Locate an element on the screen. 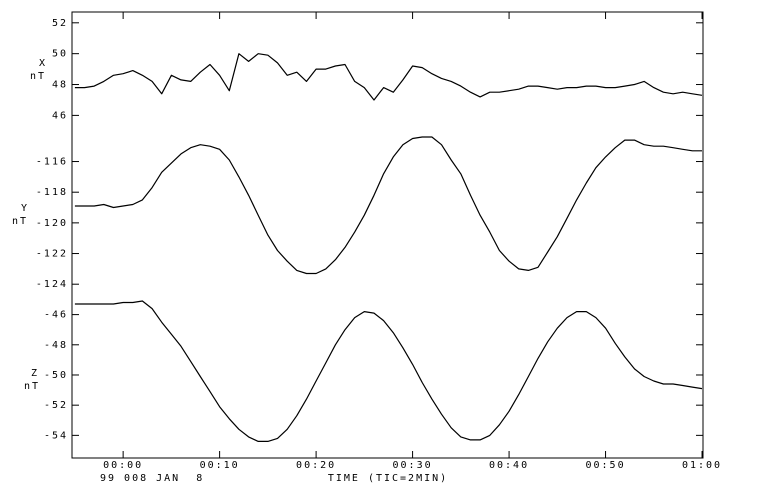 This screenshot has width=772, height=503. y-tick-label: 46 is located at coordinates (60, 115).